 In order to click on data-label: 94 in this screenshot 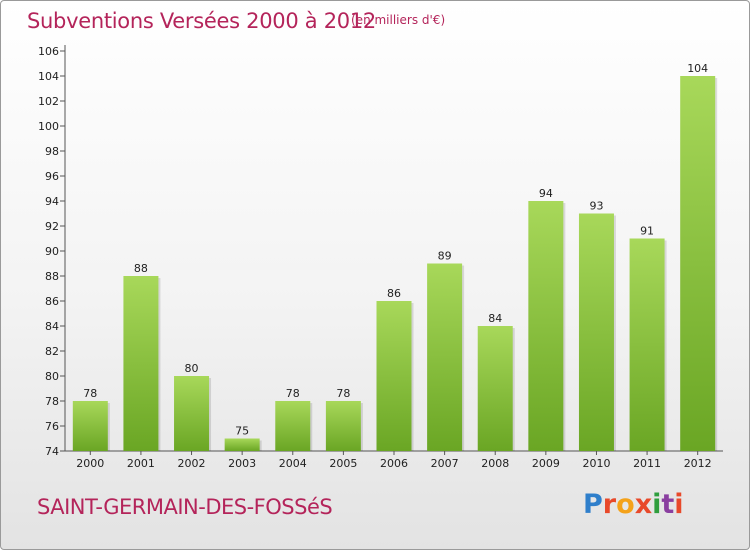, I will do `click(546, 193)`.